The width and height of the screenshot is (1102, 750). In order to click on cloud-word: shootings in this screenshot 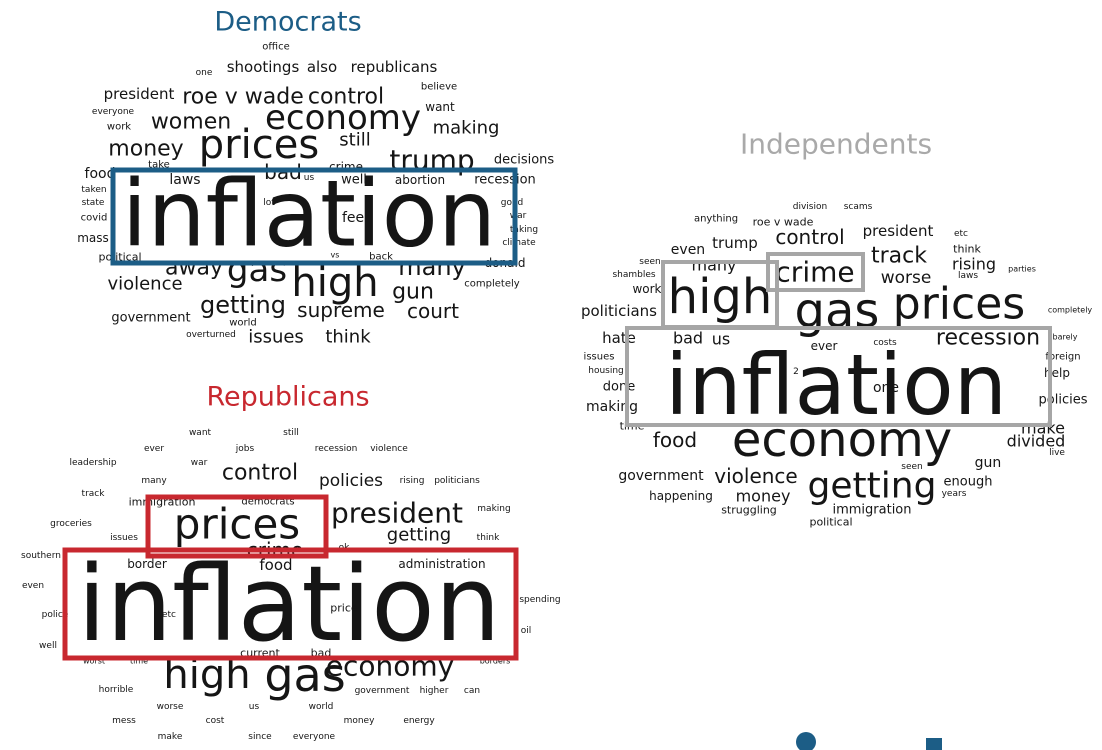, I will do `click(263, 67)`.